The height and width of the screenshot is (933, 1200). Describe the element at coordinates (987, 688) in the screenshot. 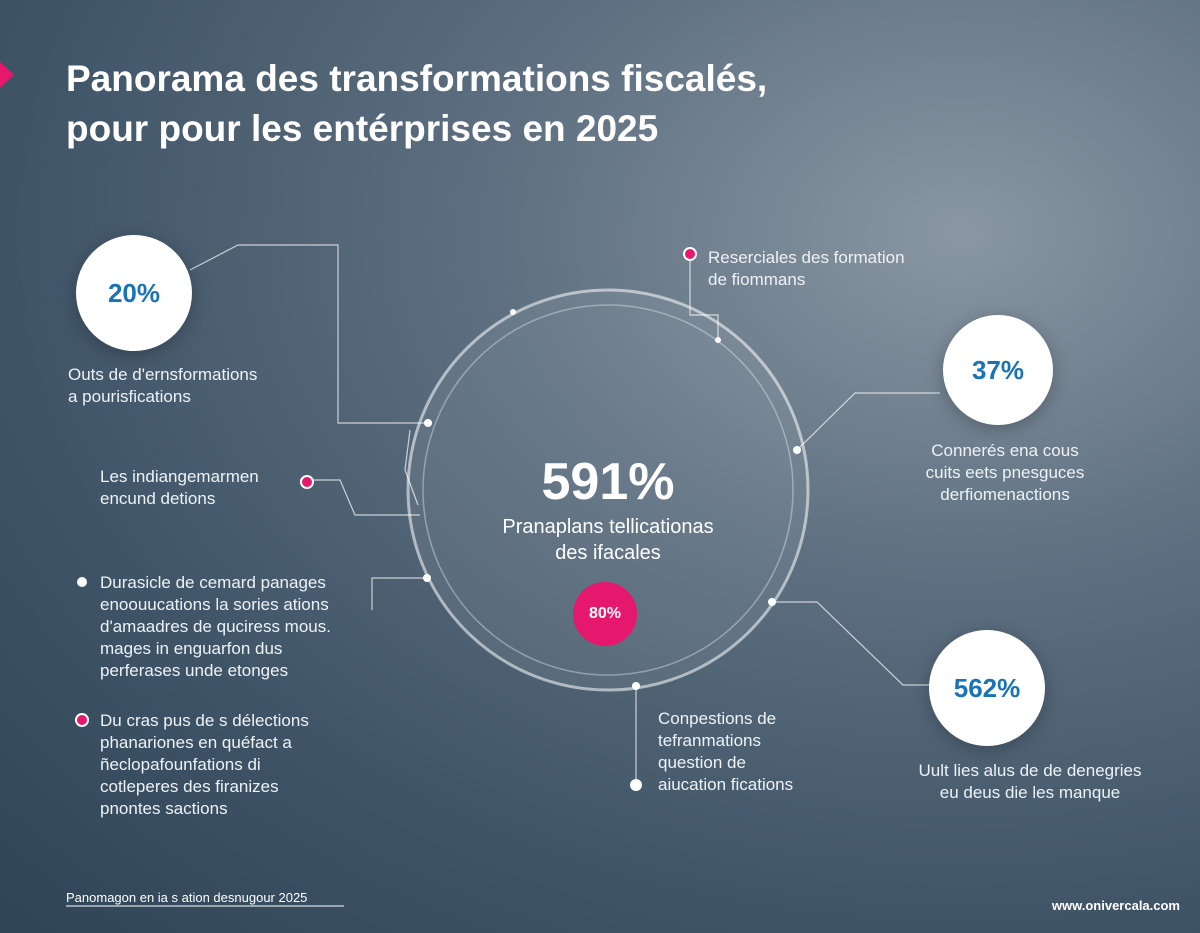

I see `stat-circle: 562%` at that location.